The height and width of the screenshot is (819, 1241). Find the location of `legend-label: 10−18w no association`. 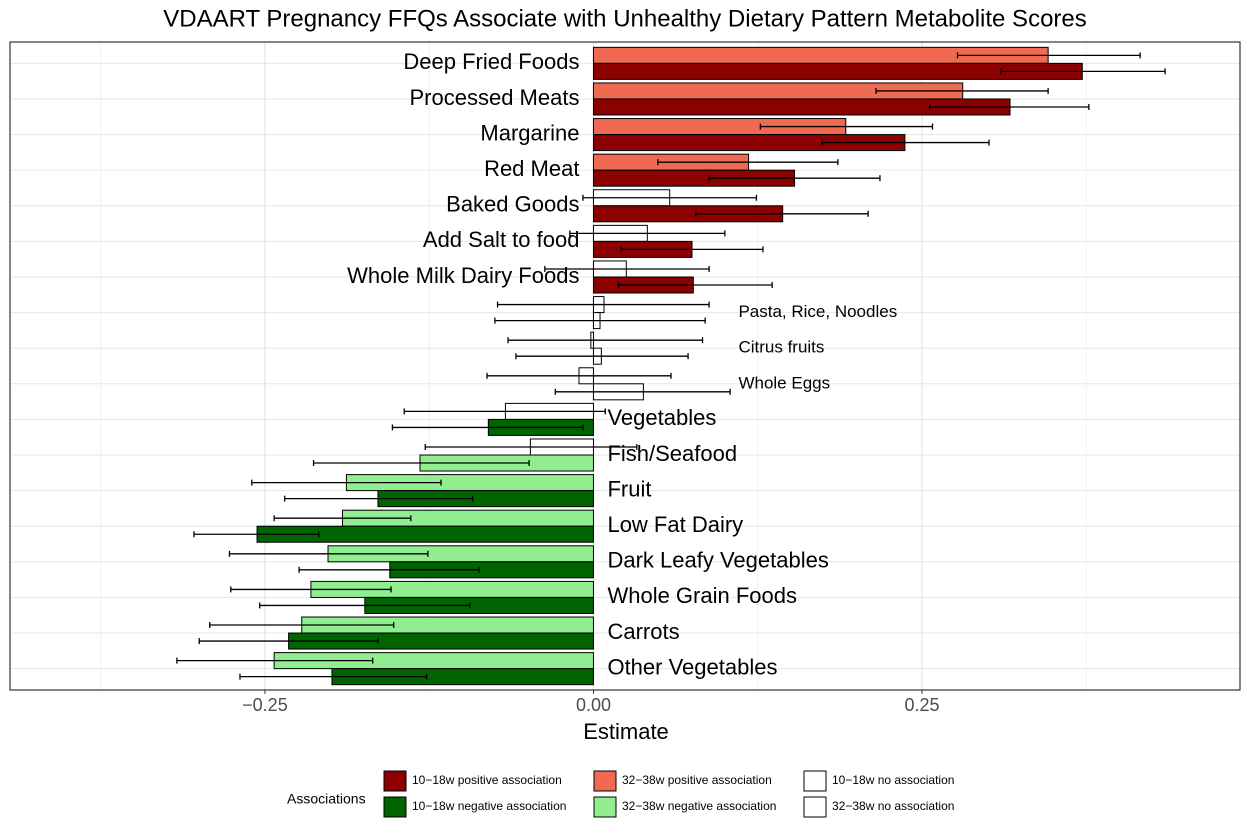

legend-label: 10−18w no association is located at coordinates (893, 780).